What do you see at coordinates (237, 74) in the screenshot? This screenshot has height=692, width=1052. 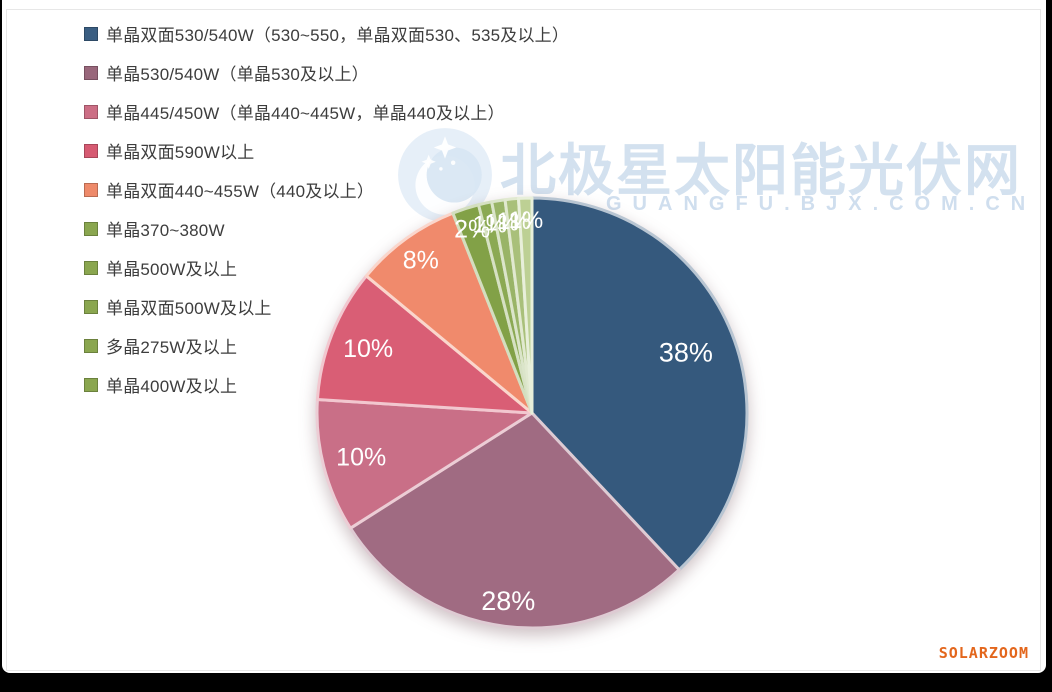 I see `legend-label: 单晶530/540W（单晶530及以上）` at bounding box center [237, 74].